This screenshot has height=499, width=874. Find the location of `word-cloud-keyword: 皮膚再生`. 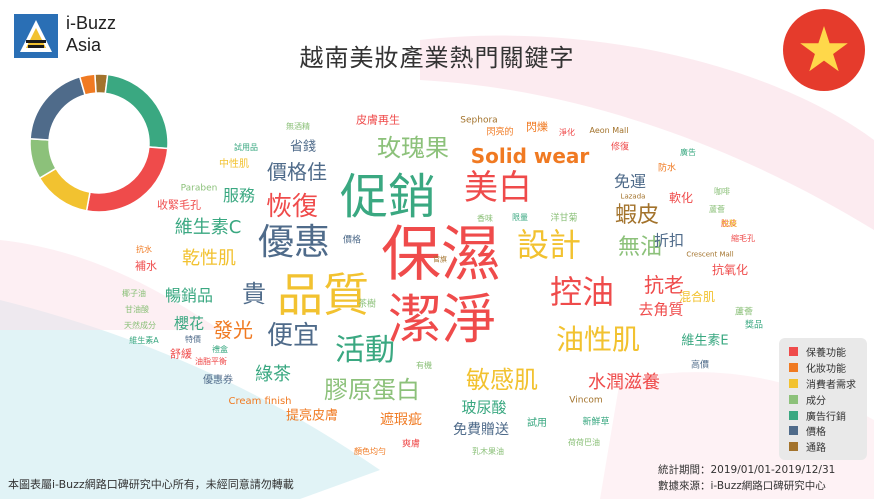

word-cloud-keyword: 皮膚再生 is located at coordinates (378, 120).